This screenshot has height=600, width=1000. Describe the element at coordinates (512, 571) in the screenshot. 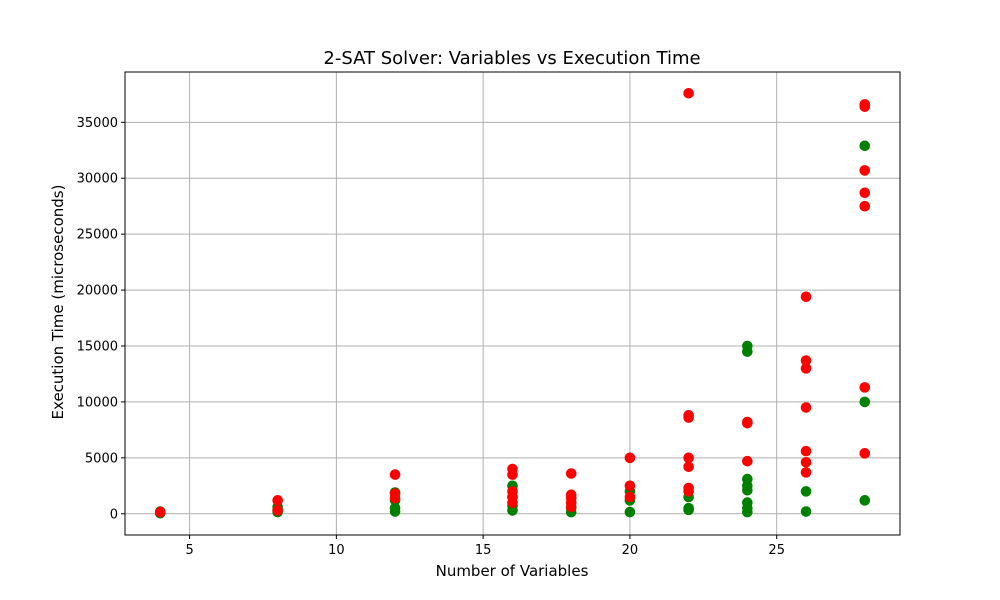

I see `x-axis-label: Number of Variables` at that location.